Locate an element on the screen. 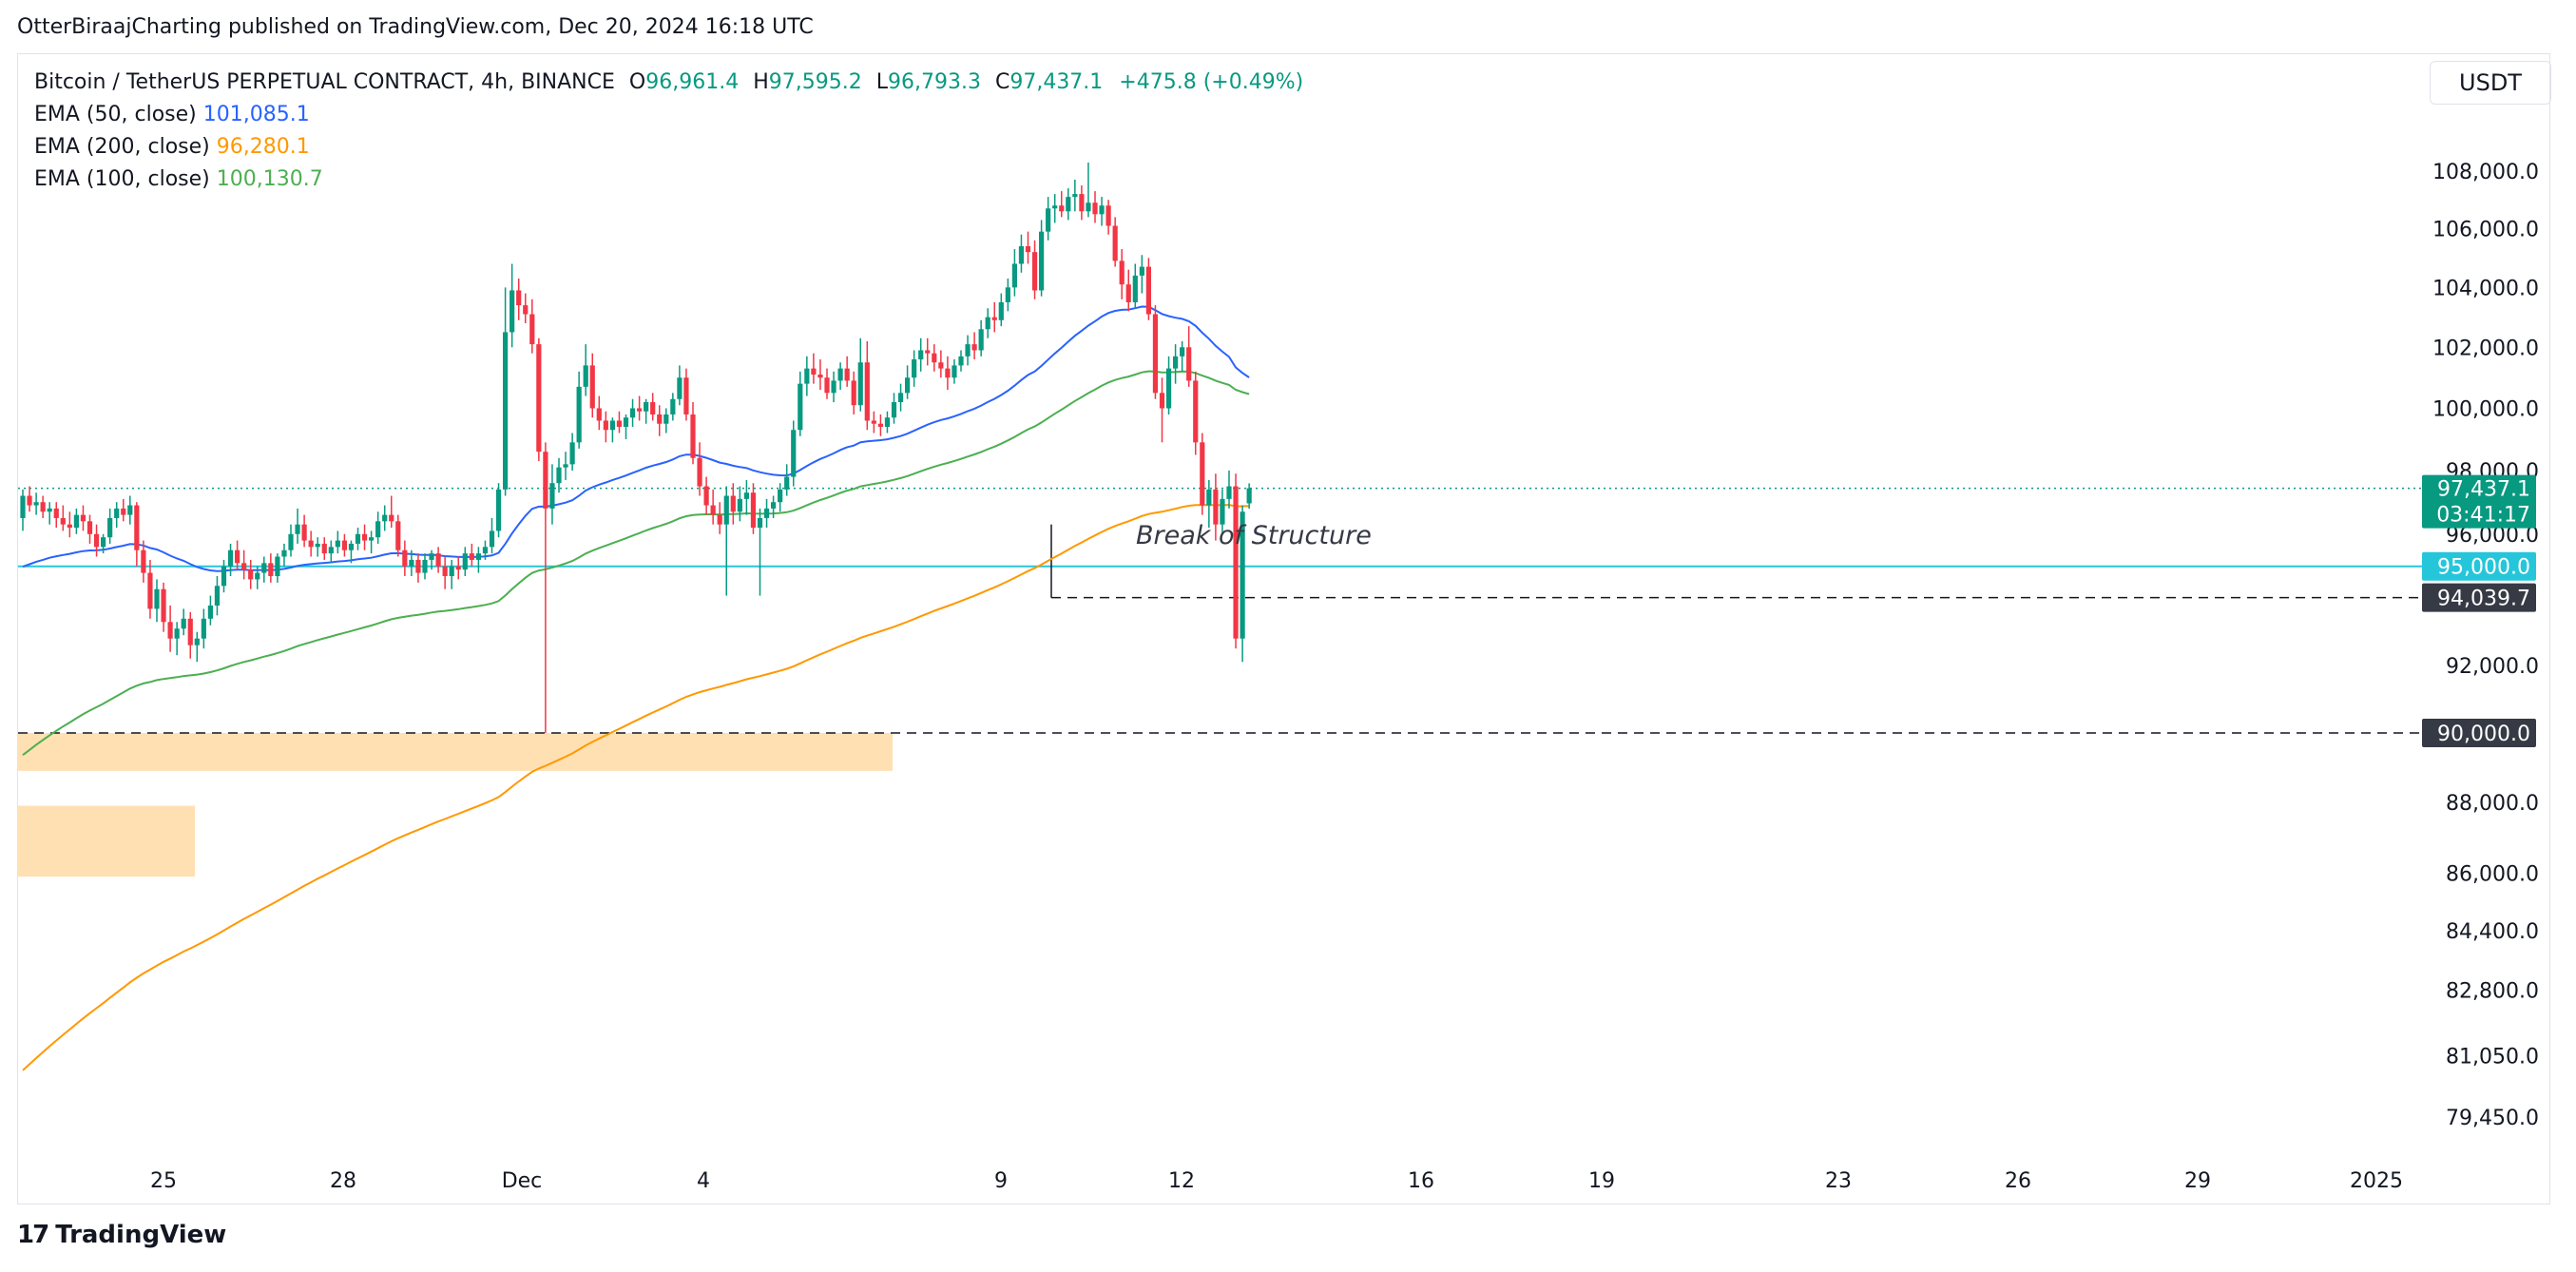 The width and height of the screenshot is (2576, 1272). price-badge is located at coordinates (2479, 566).